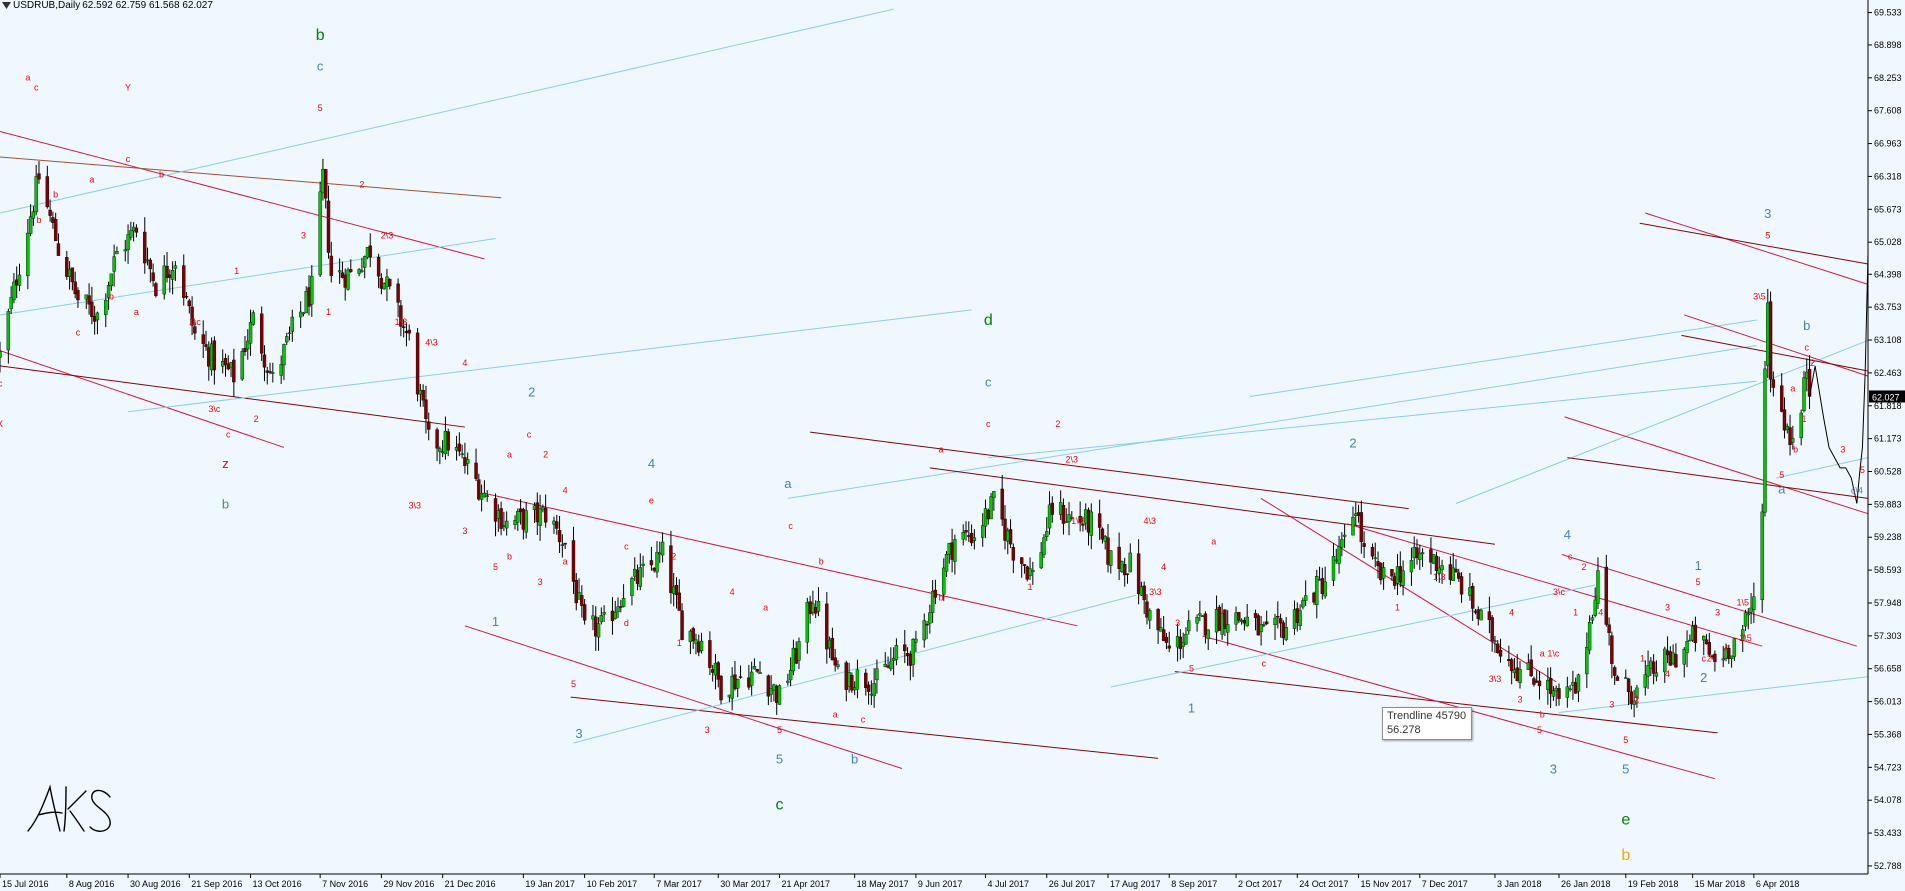 The width and height of the screenshot is (1905, 891). I want to click on current-price-tag, so click(1887, 396).